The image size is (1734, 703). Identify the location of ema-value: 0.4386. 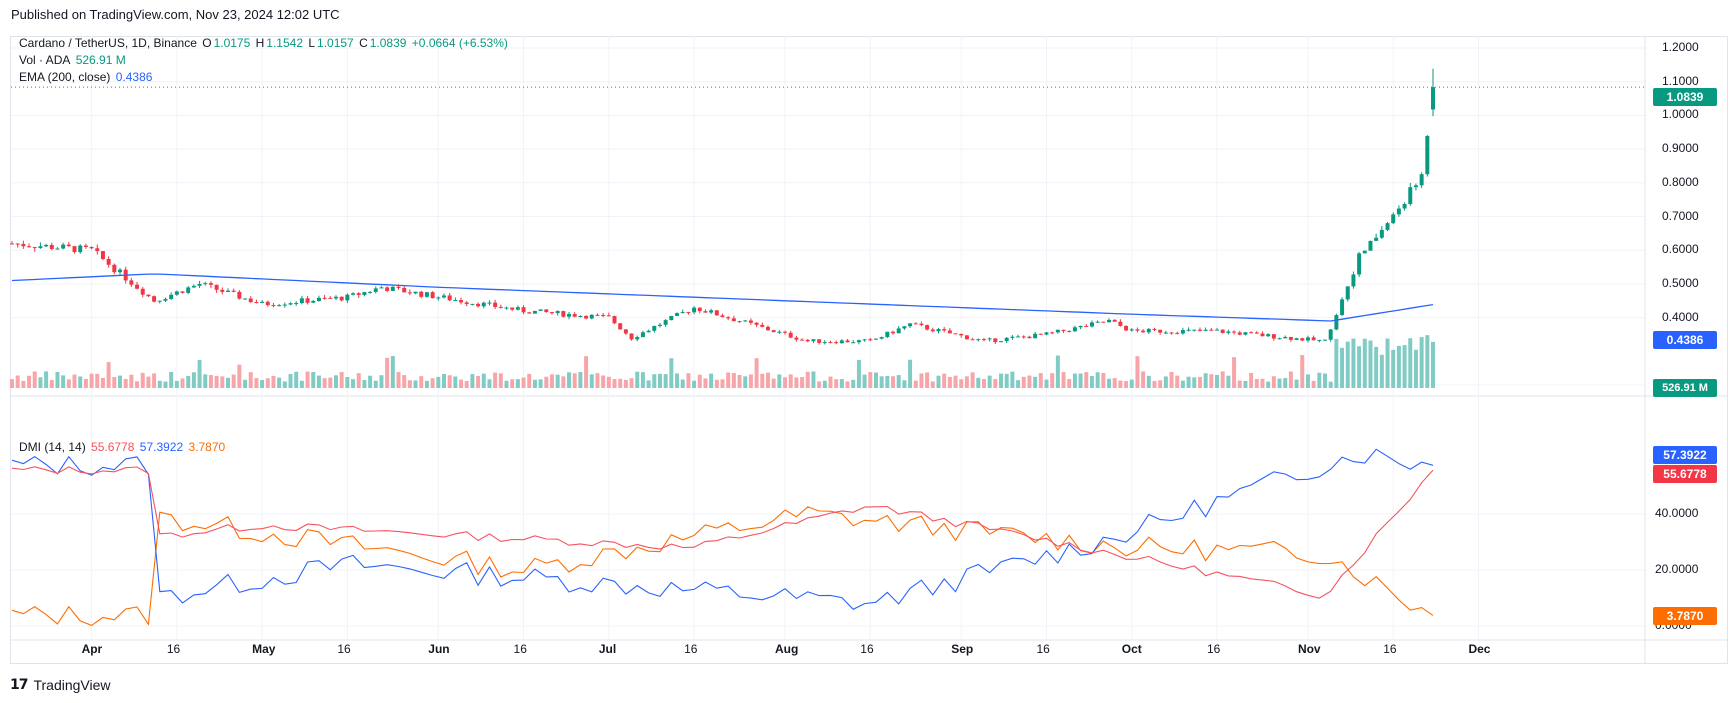
(134, 77).